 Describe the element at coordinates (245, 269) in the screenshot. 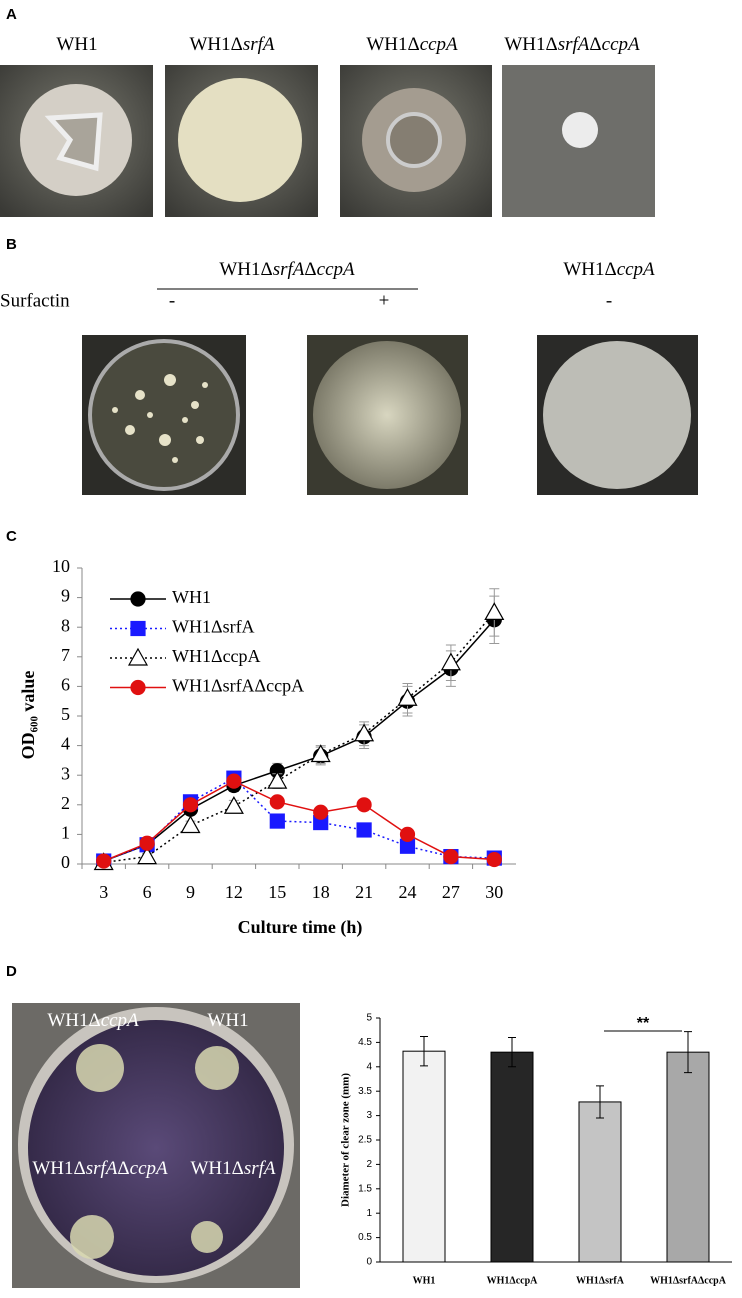

I see `group-label-part: WH1Δ` at that location.